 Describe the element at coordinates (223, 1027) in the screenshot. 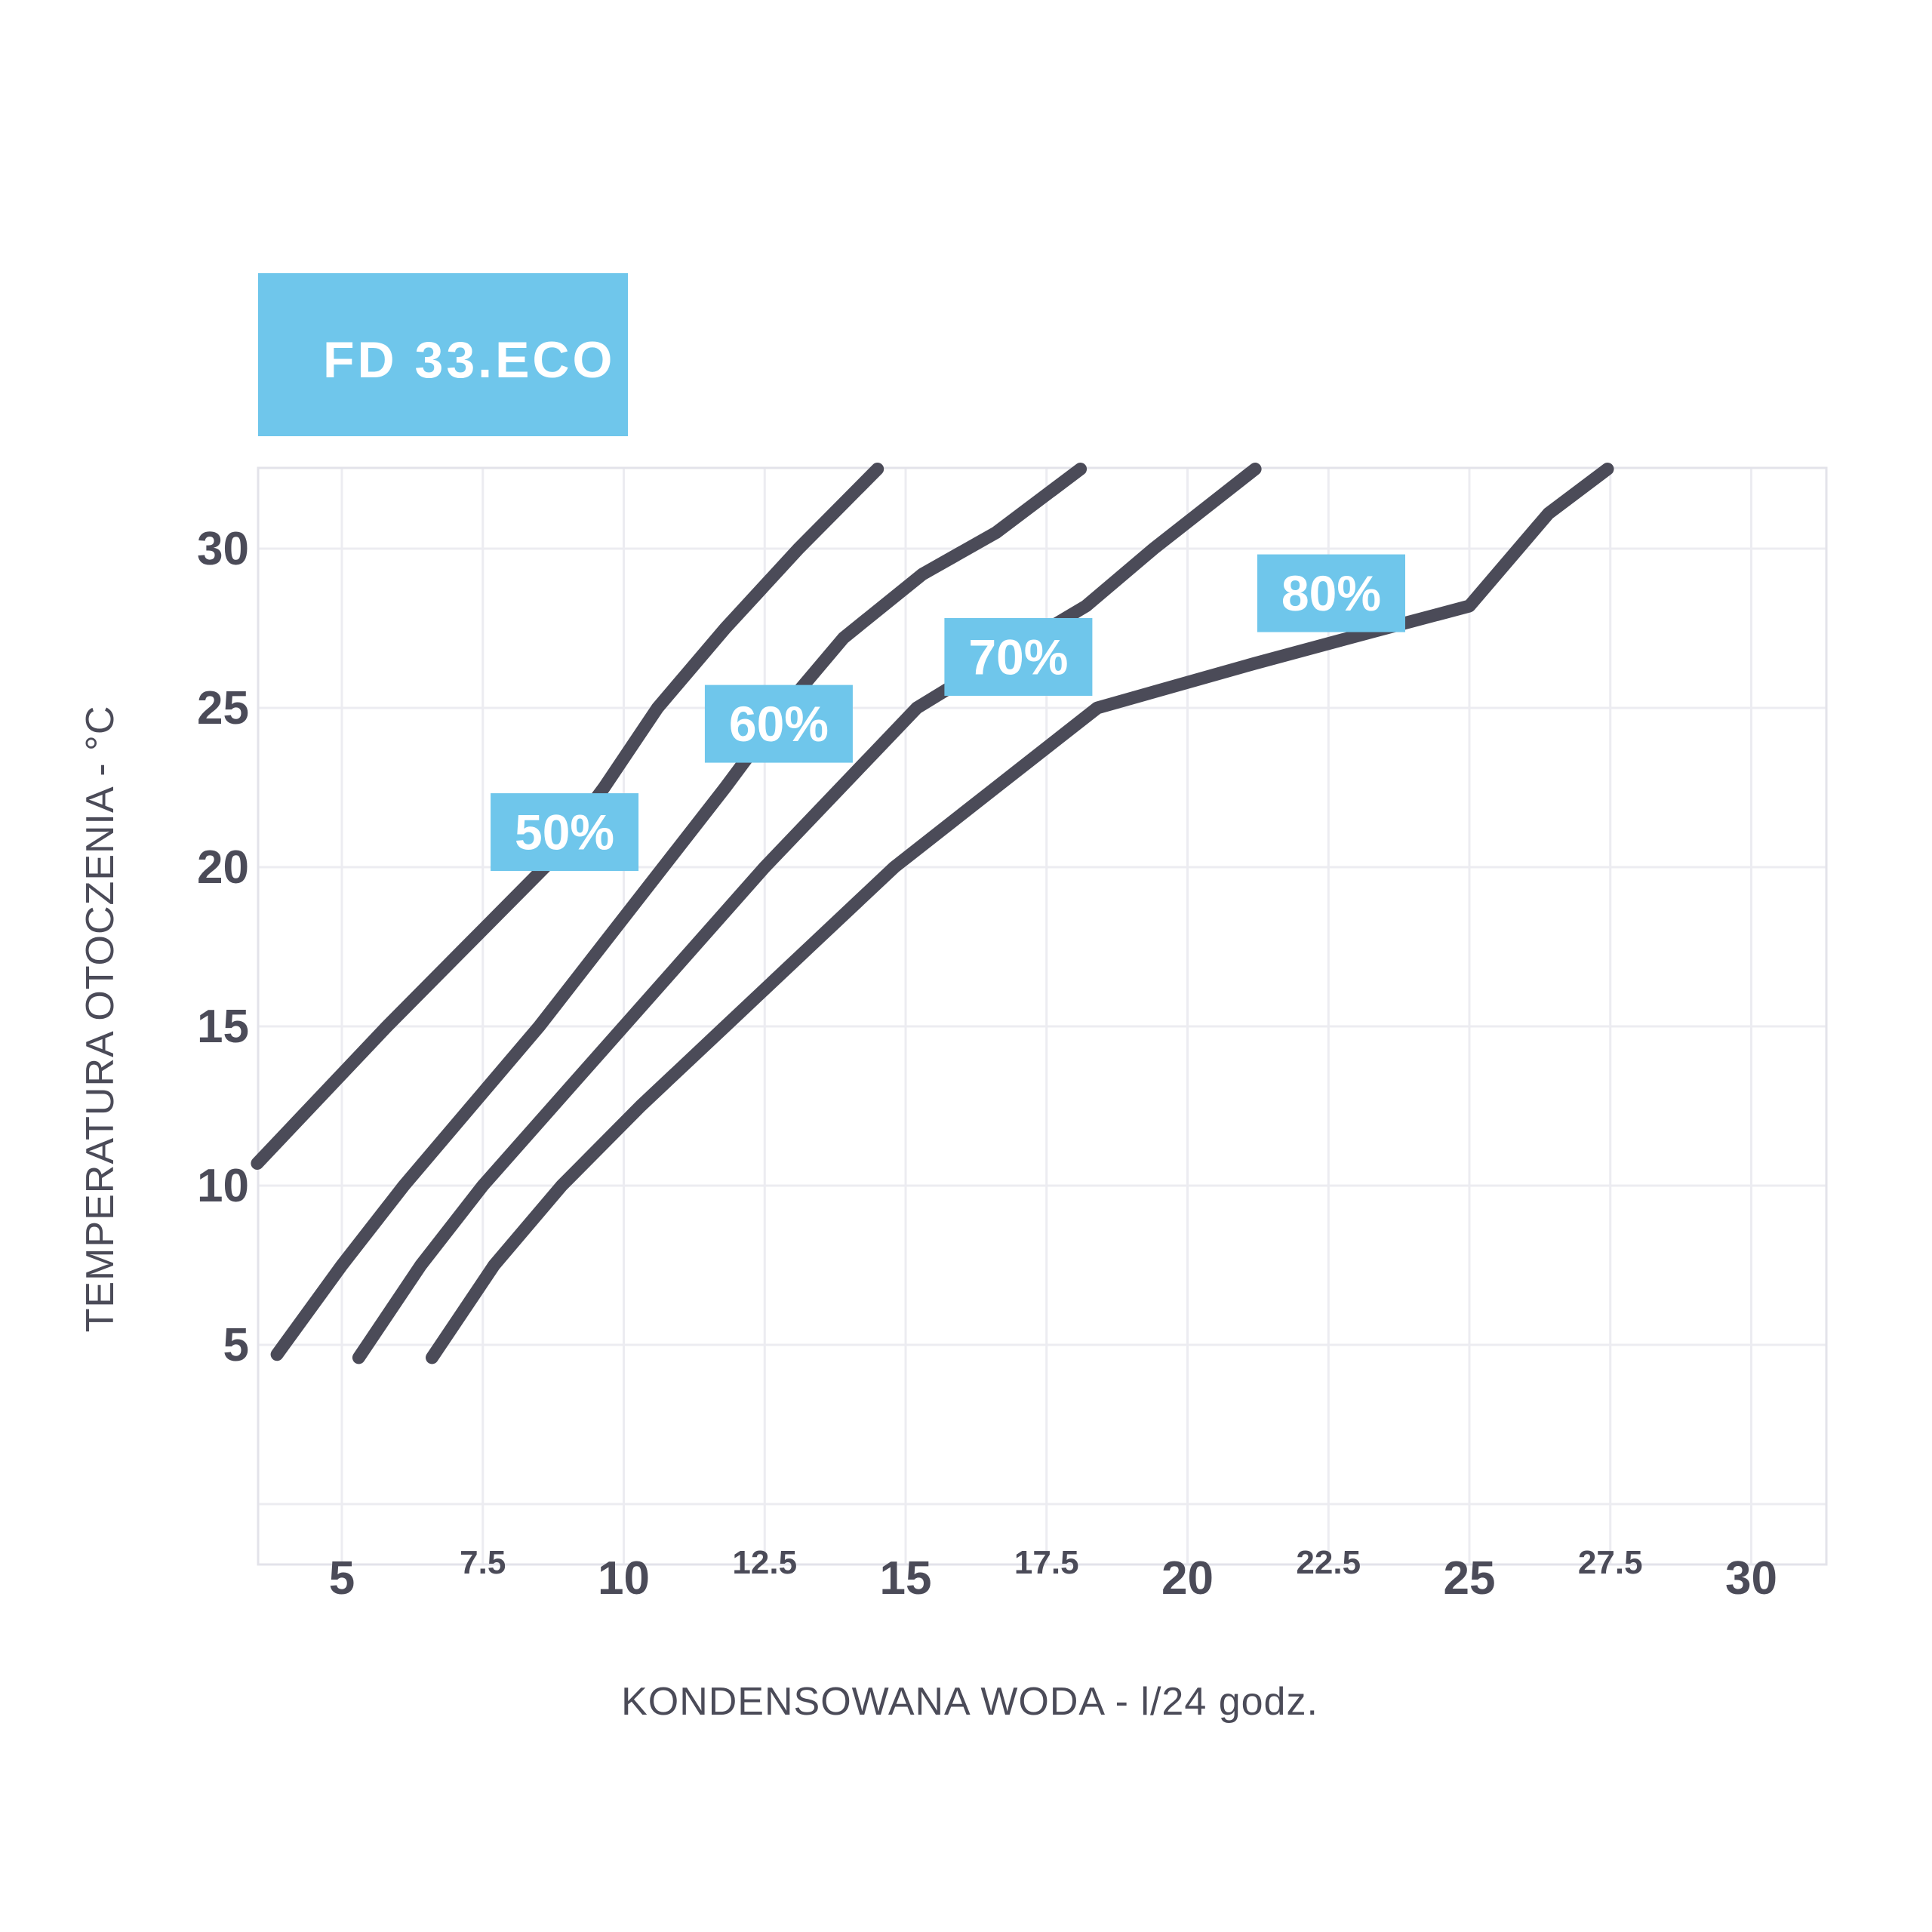

I see `y-tick-major: 15` at that location.